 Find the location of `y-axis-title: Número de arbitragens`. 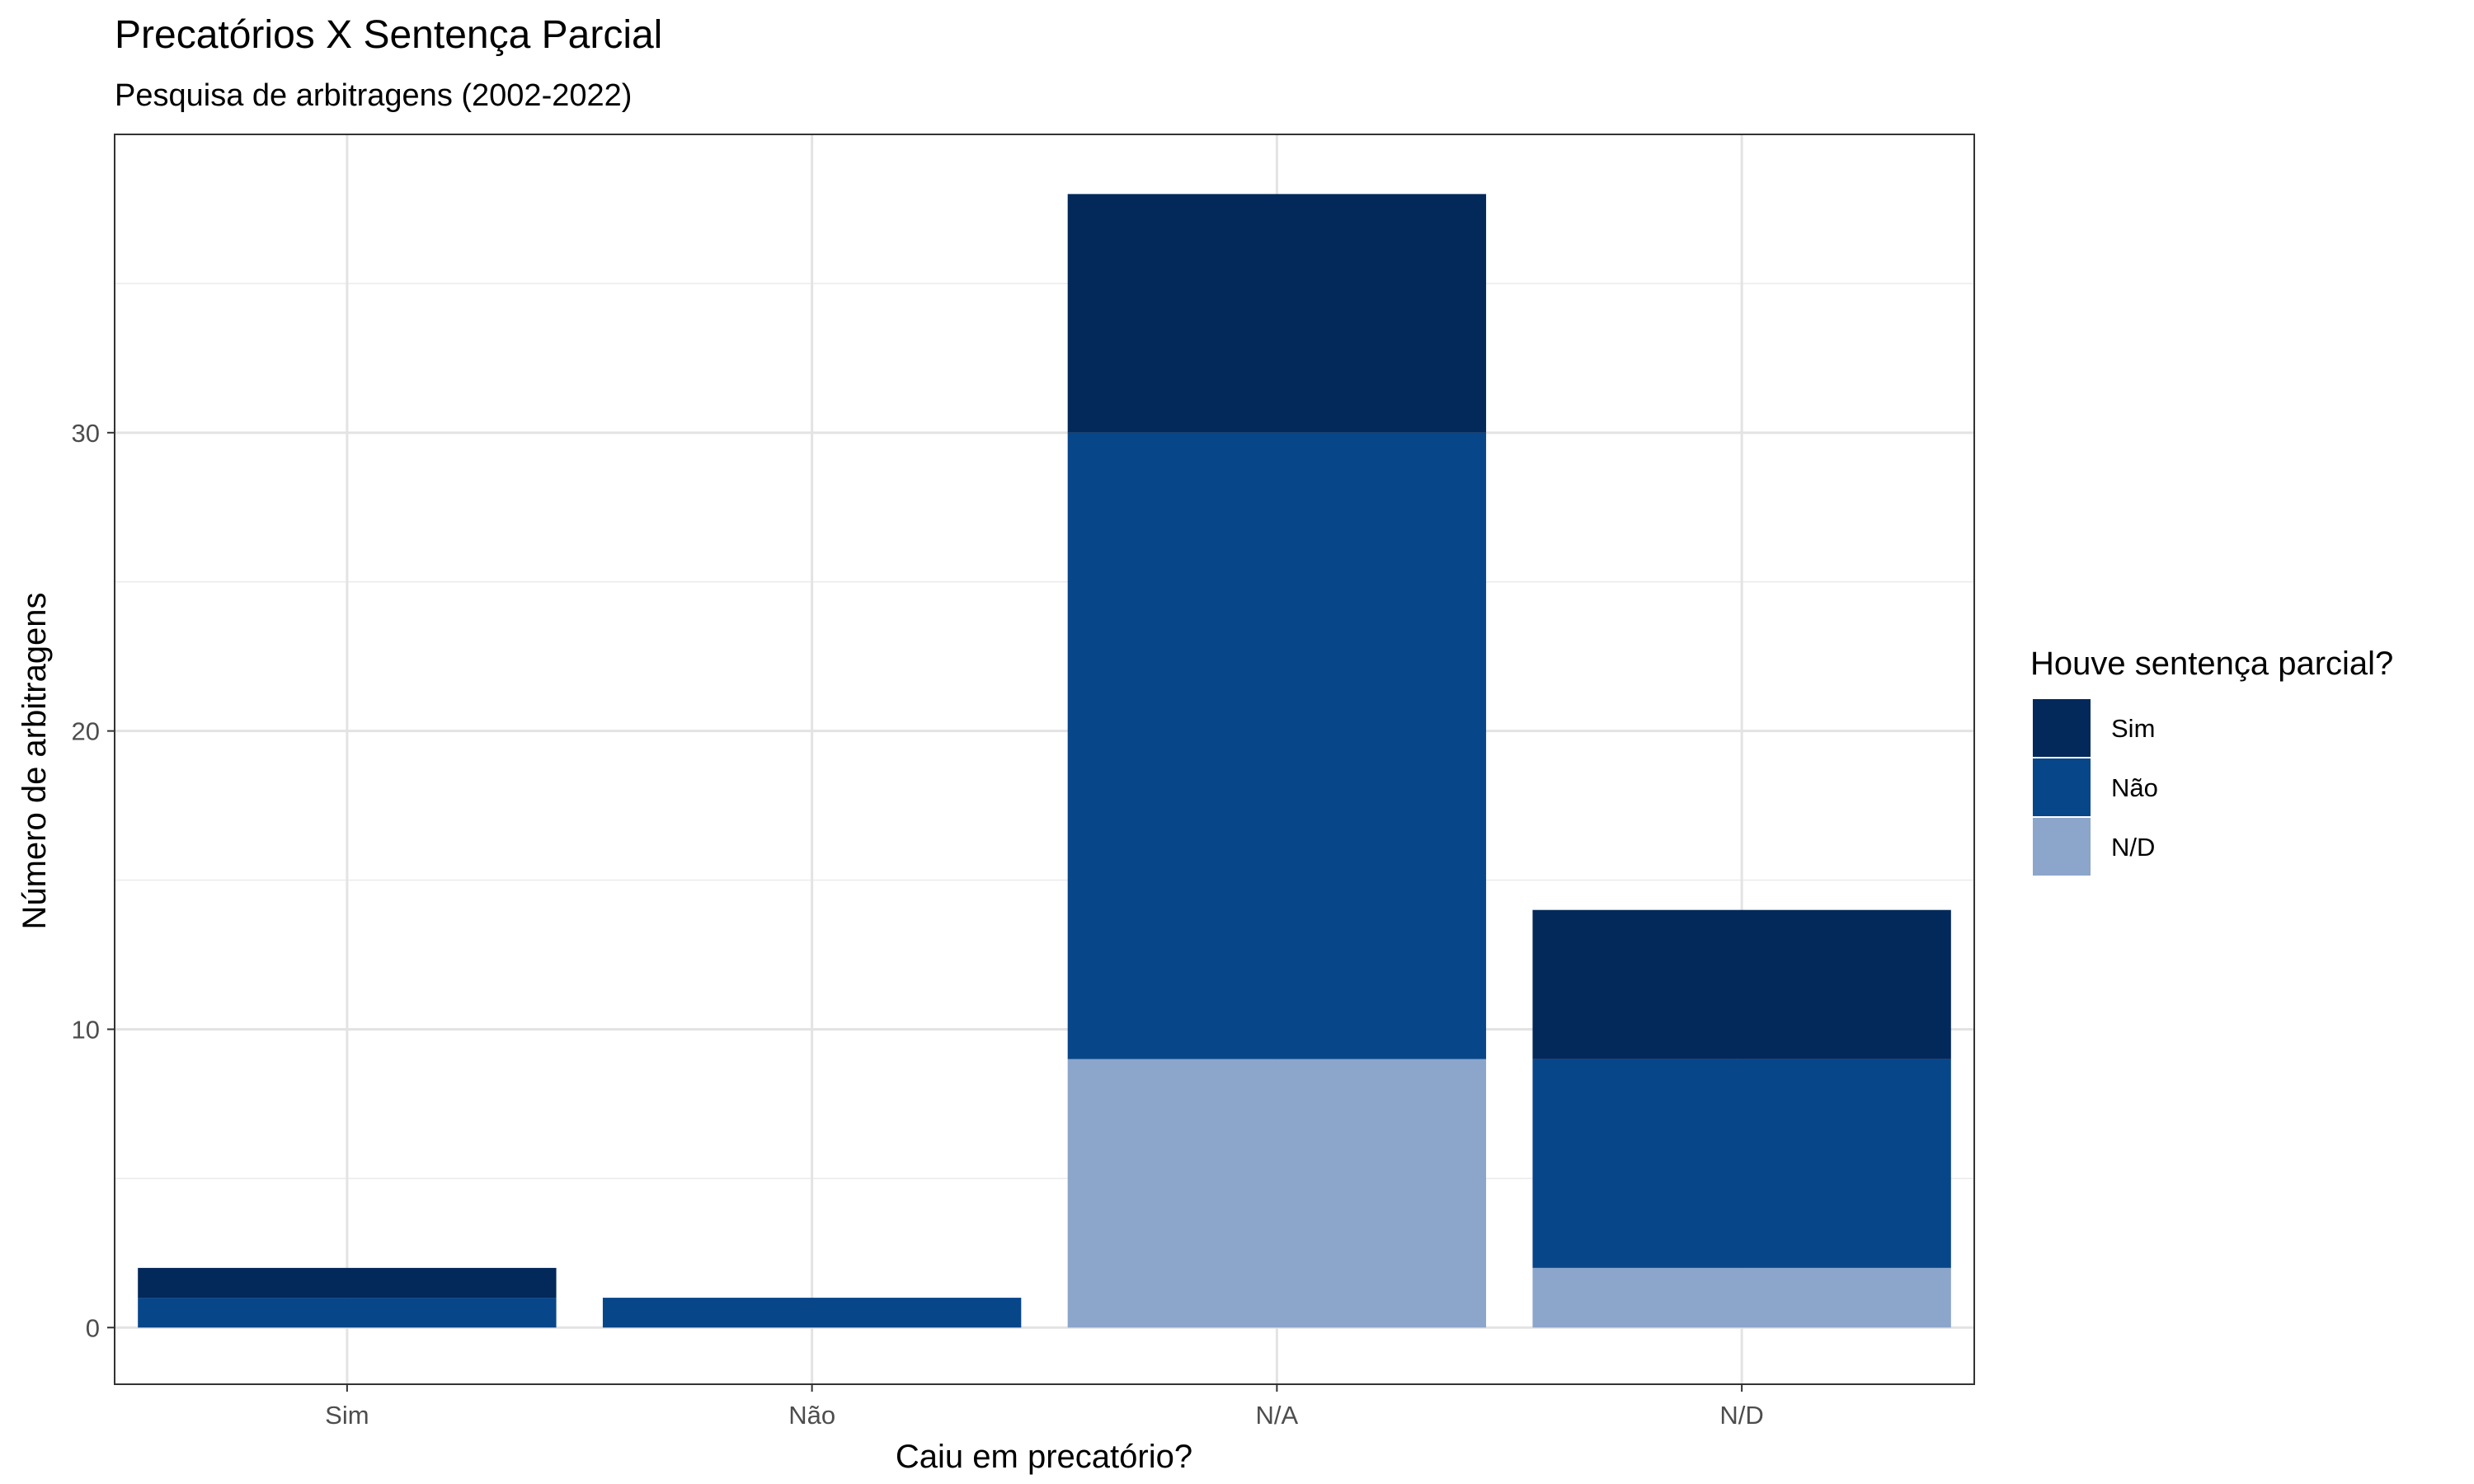

y-axis-title: Número de arbitragens is located at coordinates (34, 760).